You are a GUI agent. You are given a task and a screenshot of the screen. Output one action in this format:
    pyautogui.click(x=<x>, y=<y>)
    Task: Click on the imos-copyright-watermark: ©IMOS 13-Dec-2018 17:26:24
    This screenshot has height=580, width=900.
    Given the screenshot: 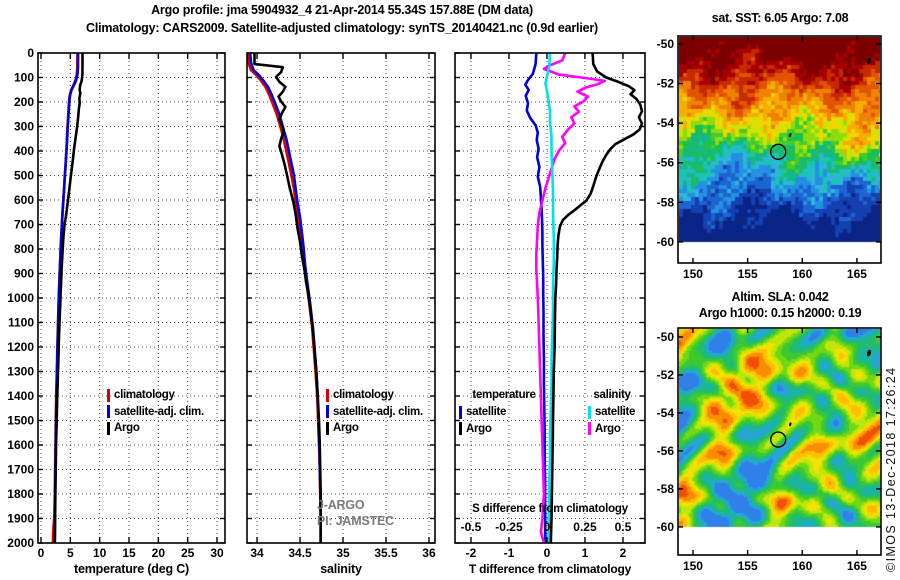 What is the action you would take?
    pyautogui.click(x=891, y=469)
    